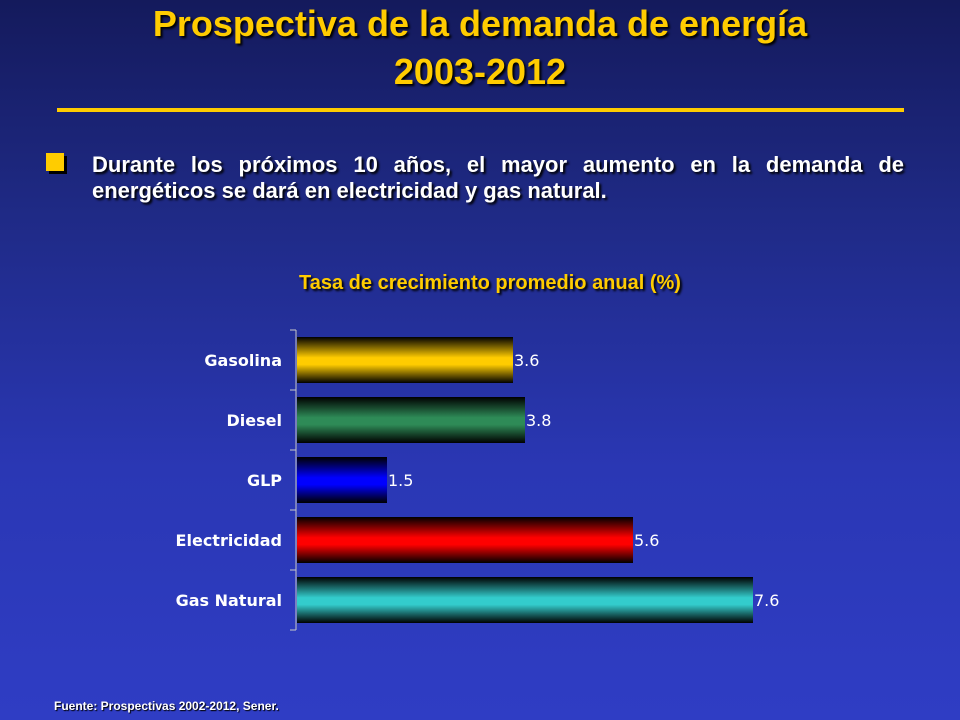  What do you see at coordinates (646, 540) in the screenshot?
I see `value-label: 5.6` at bounding box center [646, 540].